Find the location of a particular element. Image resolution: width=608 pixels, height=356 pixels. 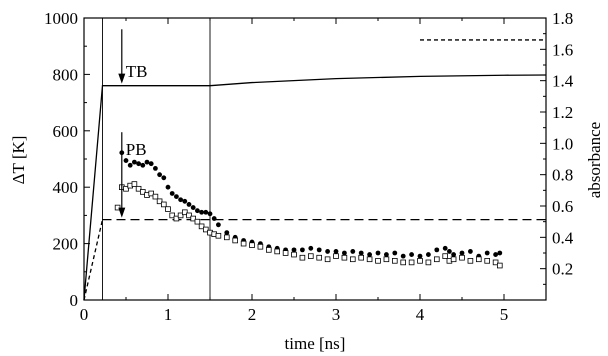

left-y-tick-label: 600 is located at coordinates (66, 131).